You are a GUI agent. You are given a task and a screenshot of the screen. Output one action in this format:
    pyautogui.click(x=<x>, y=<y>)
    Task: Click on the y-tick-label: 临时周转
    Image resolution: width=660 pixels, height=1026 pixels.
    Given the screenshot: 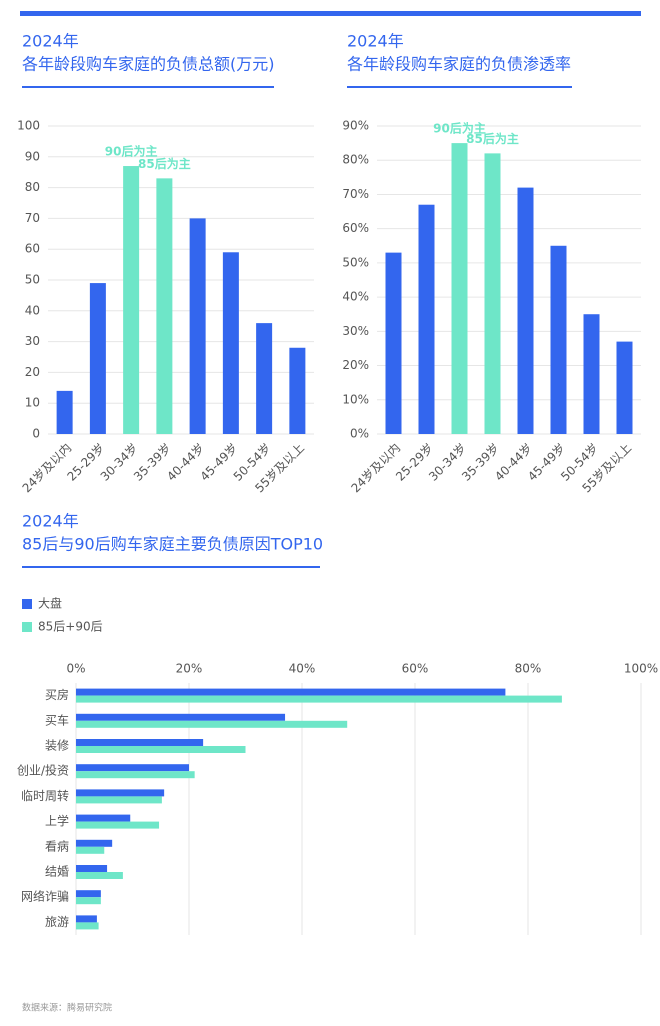 What is the action you would take?
    pyautogui.click(x=45, y=795)
    